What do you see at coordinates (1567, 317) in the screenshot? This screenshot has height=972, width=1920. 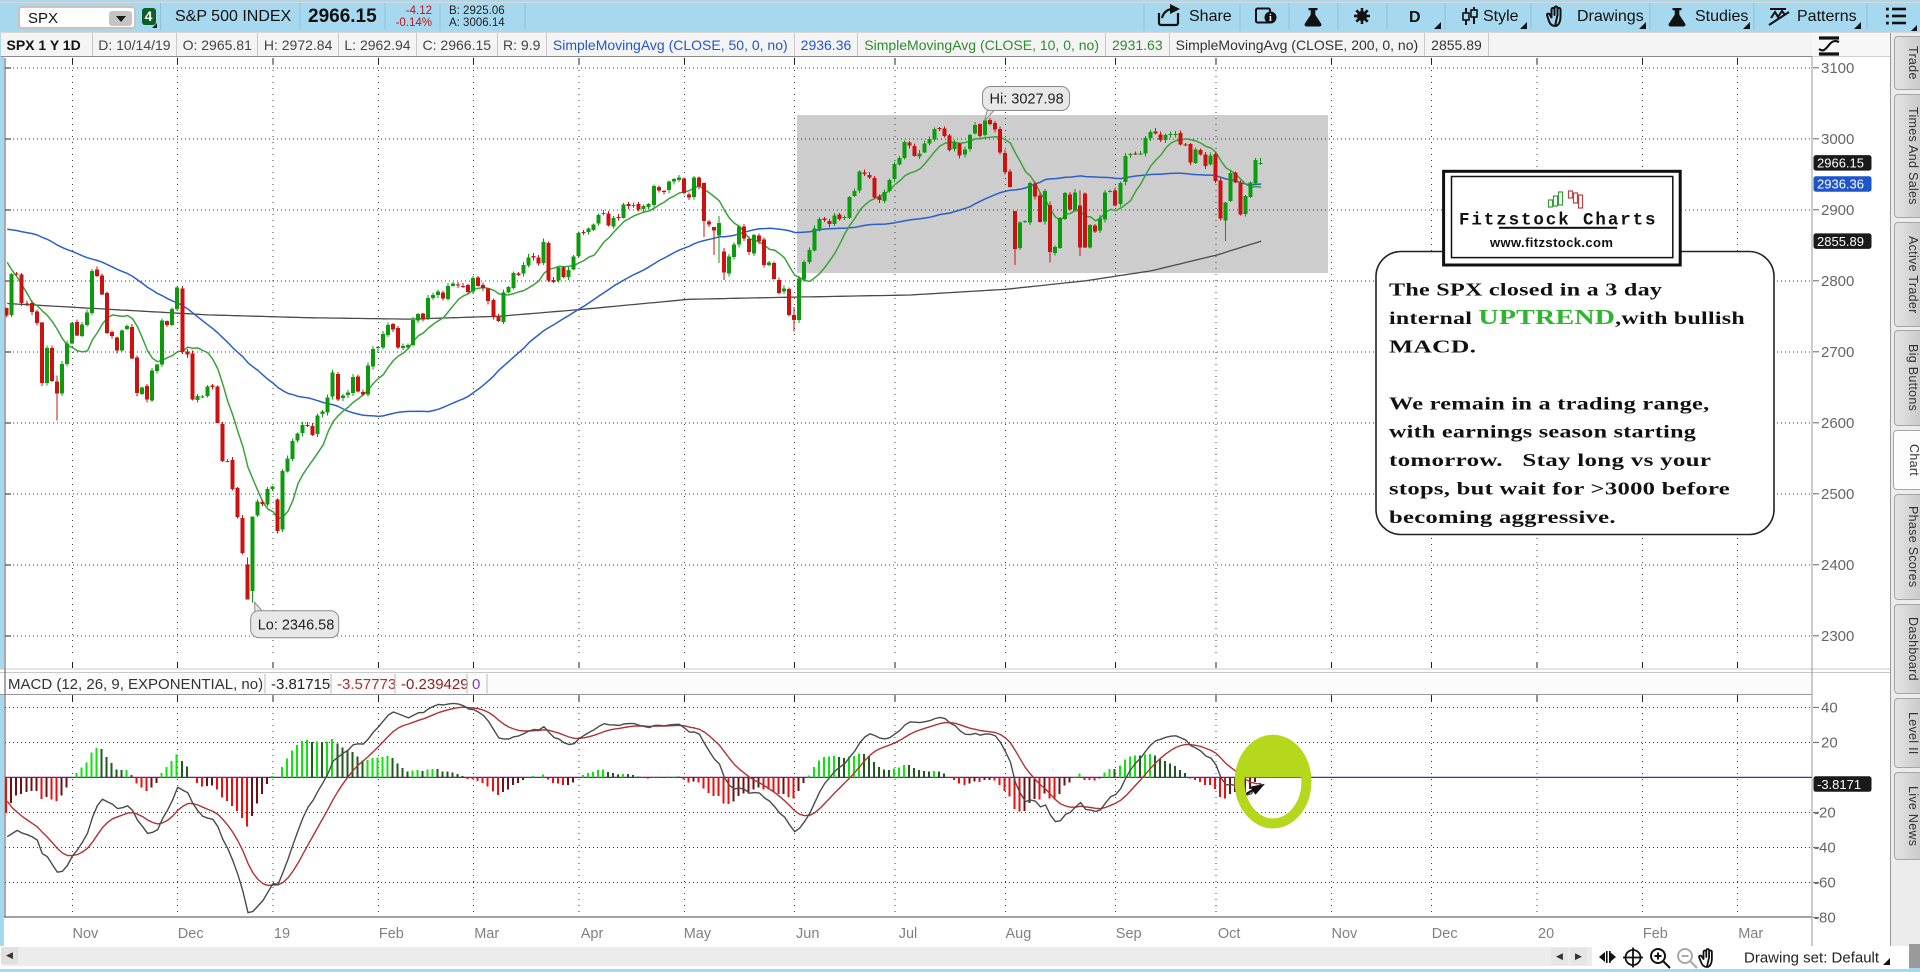 I see `svg-text: internal UPTREND,with bullish` at bounding box center [1567, 317].